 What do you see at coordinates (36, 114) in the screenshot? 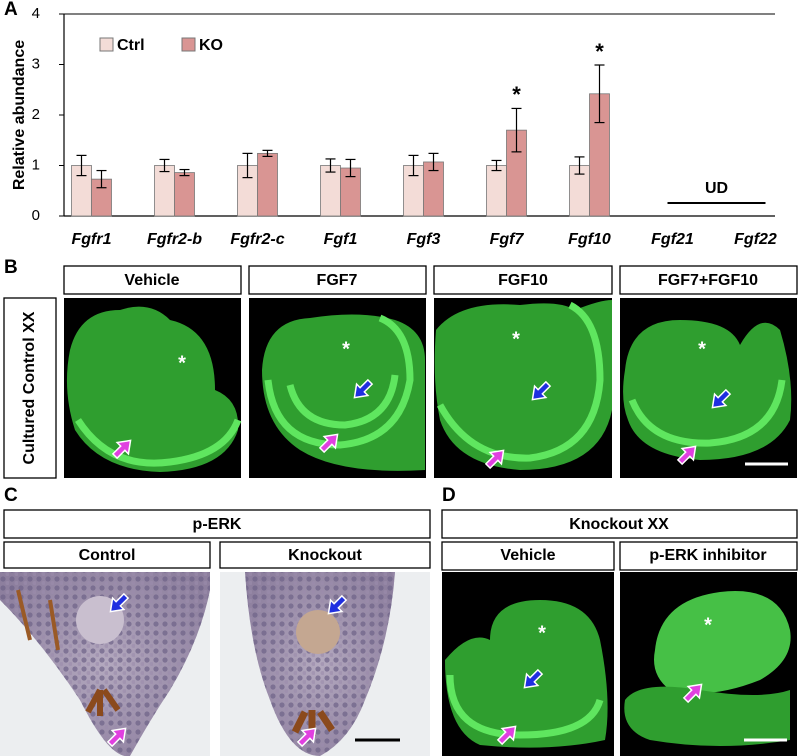
I see `y-tick-label: 2` at bounding box center [36, 114].